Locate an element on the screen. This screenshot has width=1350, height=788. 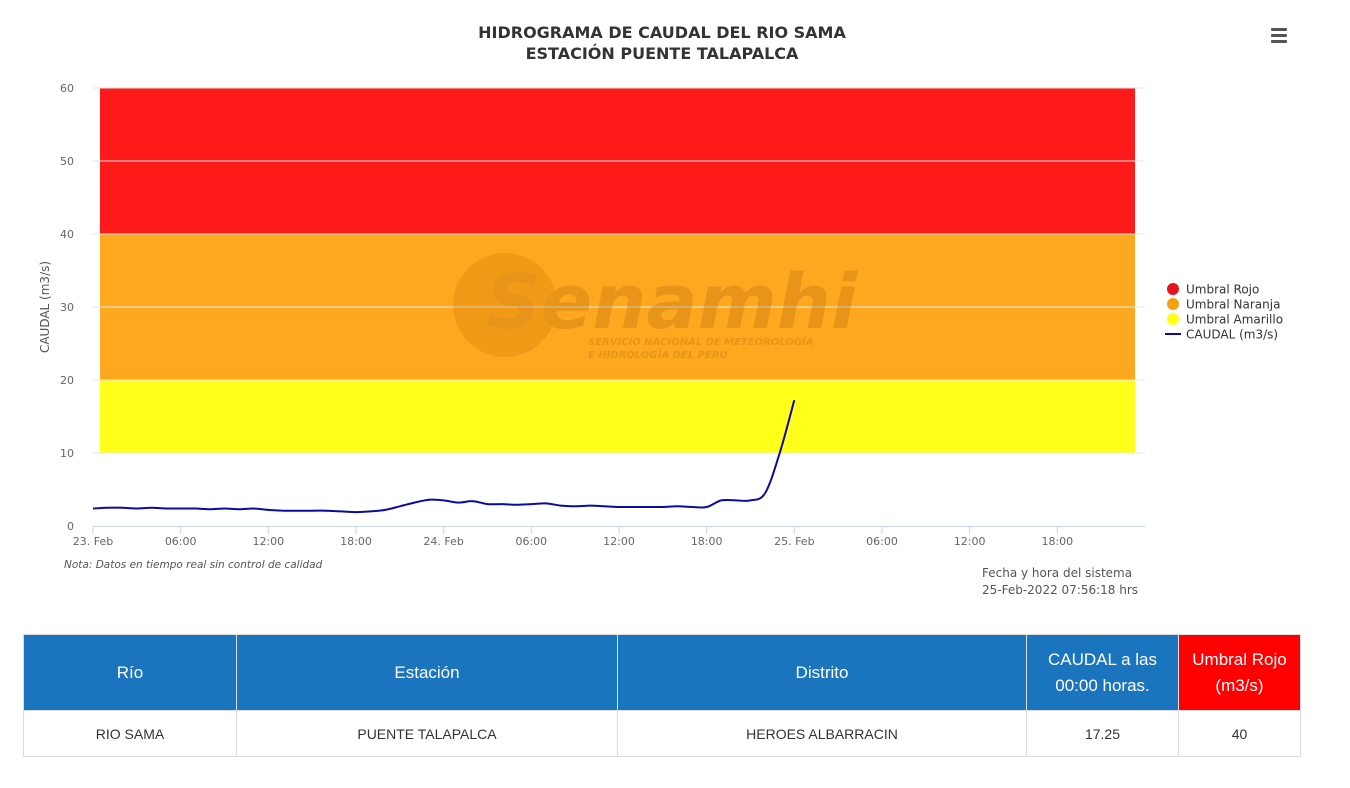
cell-umbral-rojo: 40 is located at coordinates (1239, 733).